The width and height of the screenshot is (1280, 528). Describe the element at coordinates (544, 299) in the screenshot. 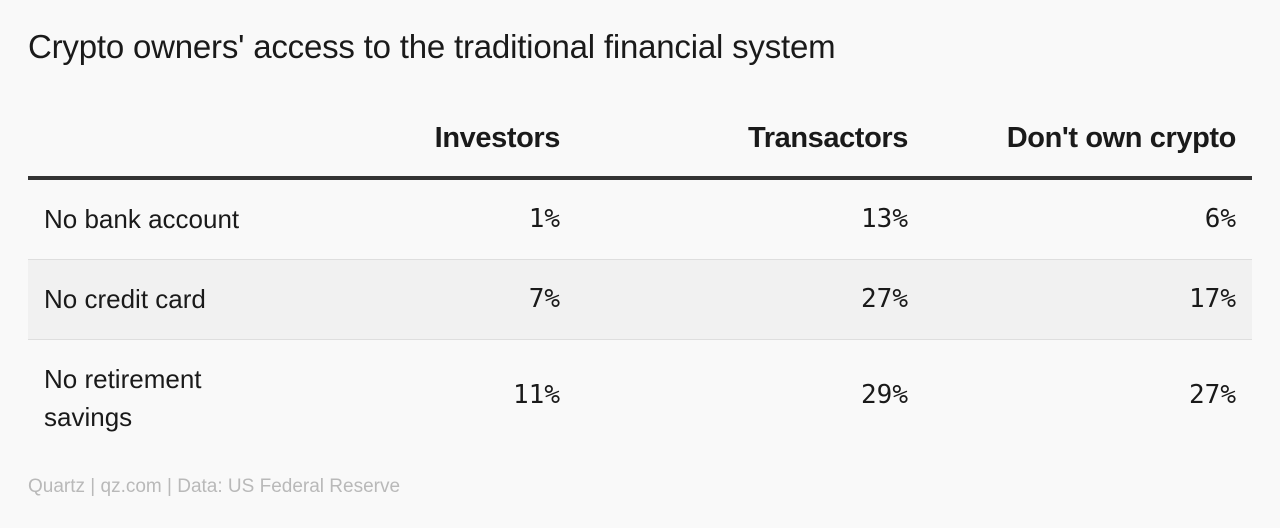

I see `table-cell: 7%` at that location.